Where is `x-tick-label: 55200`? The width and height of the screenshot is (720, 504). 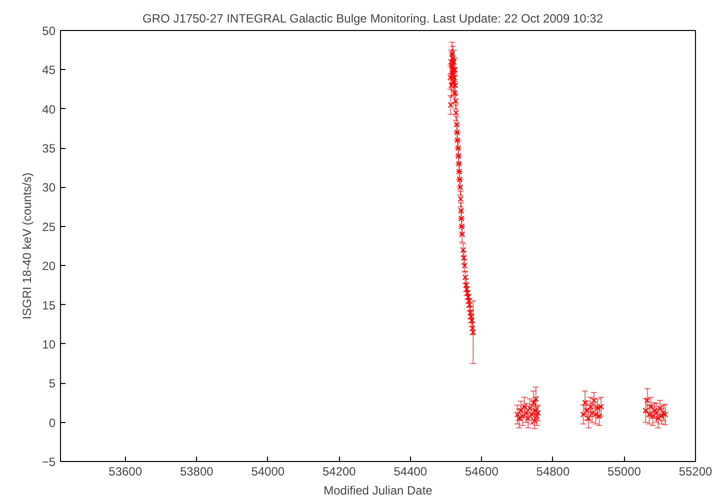
x-tick-label: 55200 is located at coordinates (695, 471).